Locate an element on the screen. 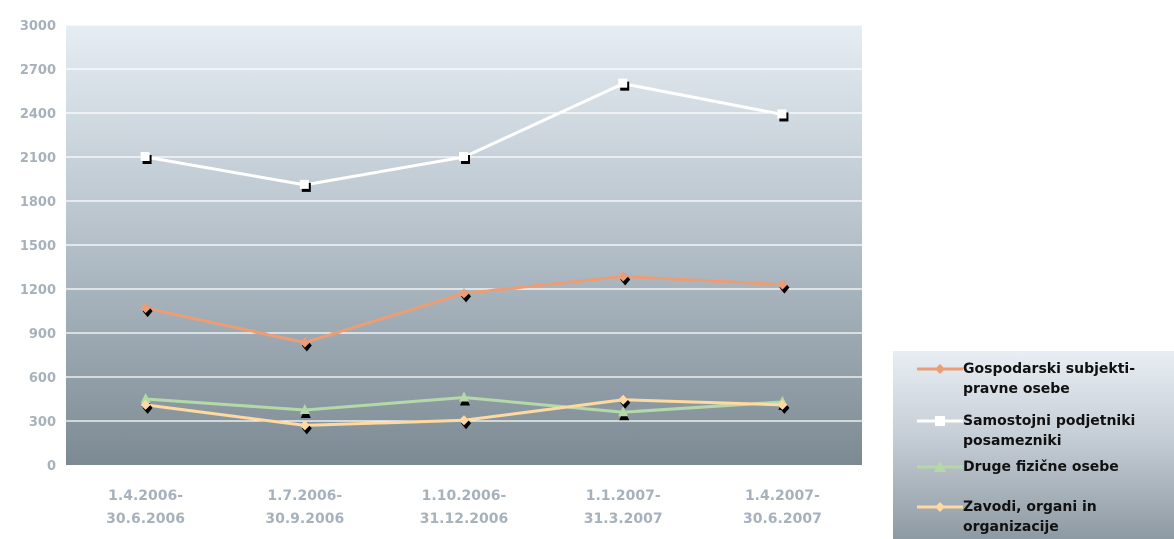  legend-label-line: Druge fizične osebe is located at coordinates (1041, 467).